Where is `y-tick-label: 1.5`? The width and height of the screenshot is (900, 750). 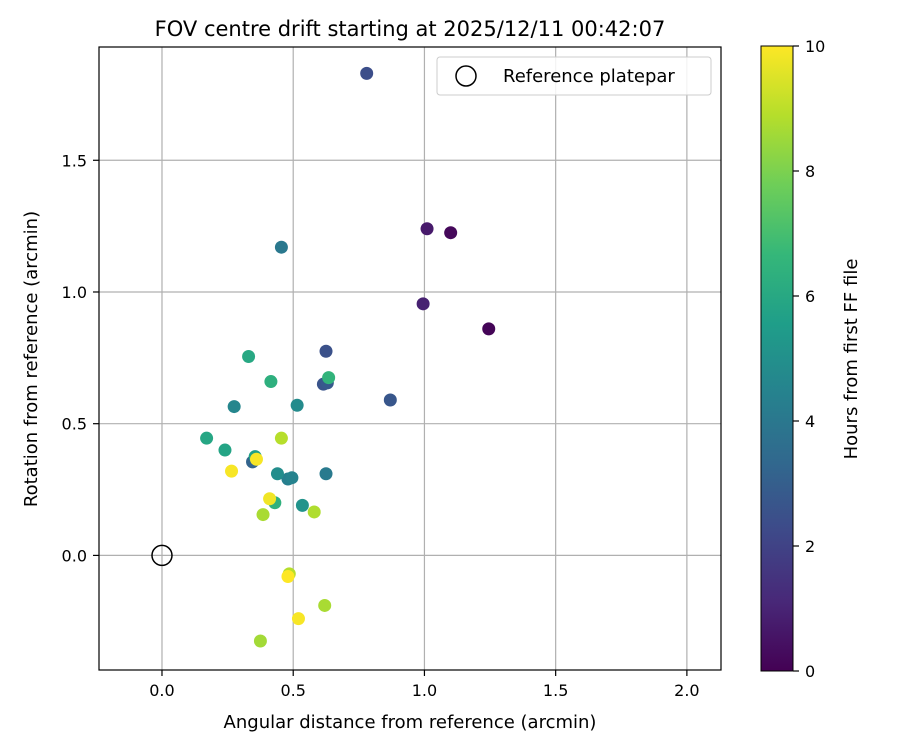 y-tick-label: 1.5 is located at coordinates (74, 160).